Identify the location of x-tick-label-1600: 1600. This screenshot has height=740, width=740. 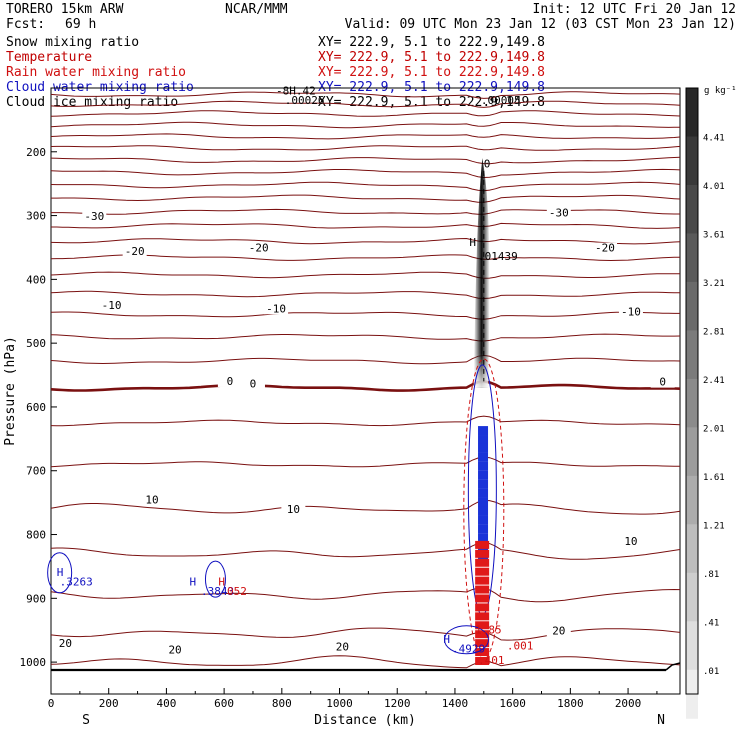
(512, 703).